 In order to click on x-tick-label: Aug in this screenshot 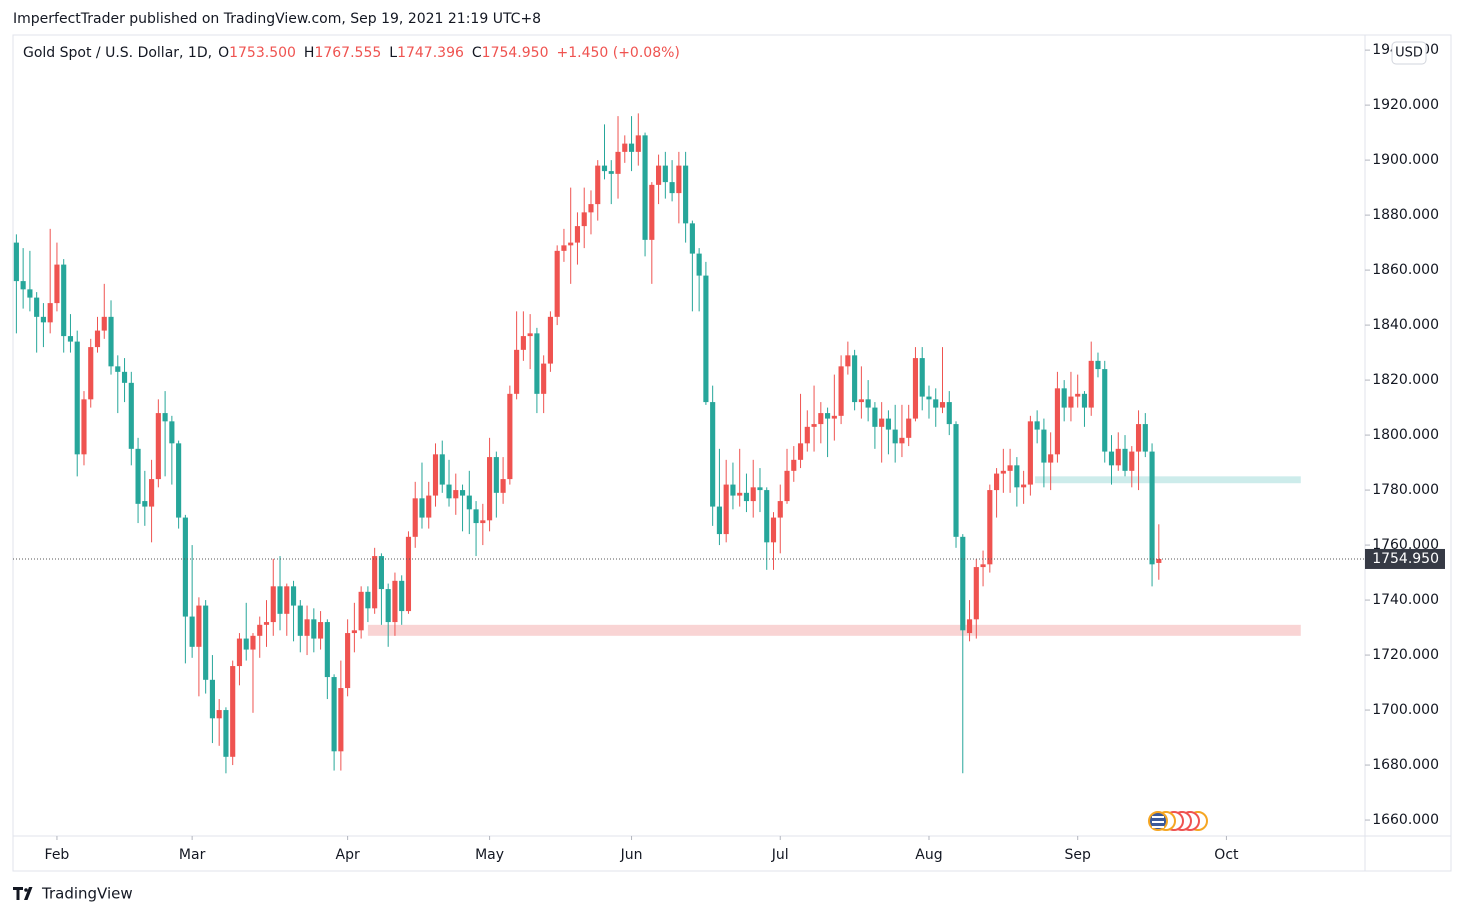, I will do `click(928, 855)`.